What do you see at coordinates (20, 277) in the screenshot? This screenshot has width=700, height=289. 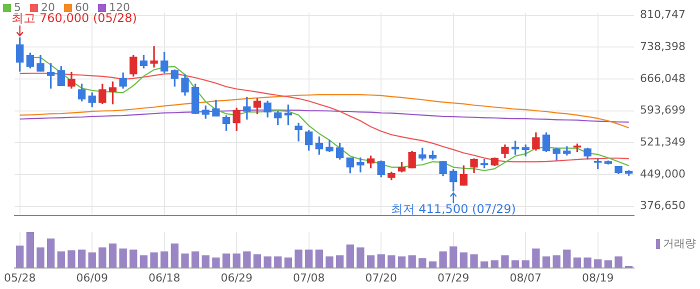 I see `x-tick-label: 05/28` at bounding box center [20, 277].